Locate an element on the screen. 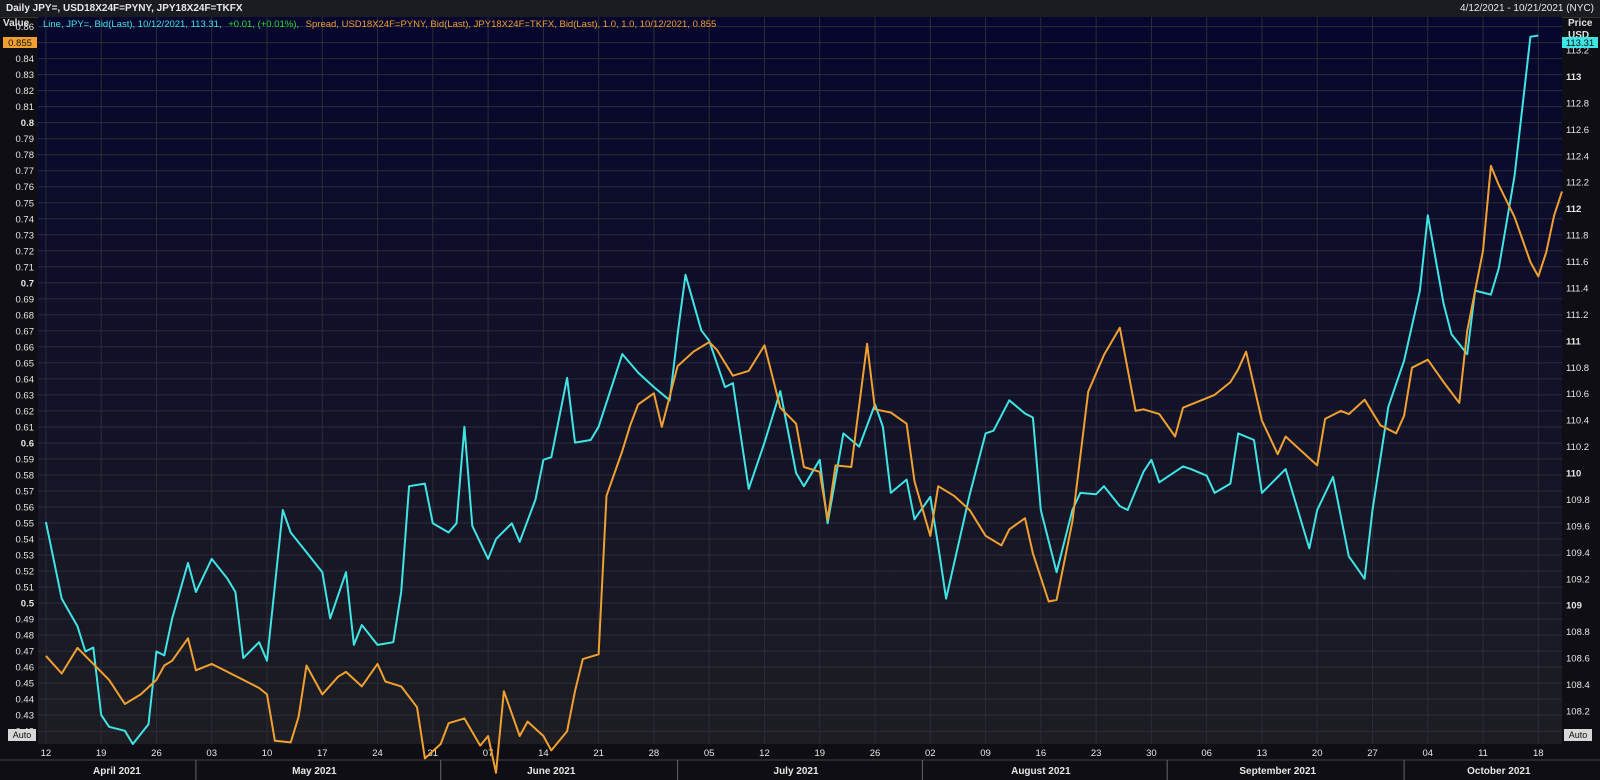 Image resolution: width=1600 pixels, height=780 pixels. left-tick-label: 0.52 is located at coordinates (25, 572).